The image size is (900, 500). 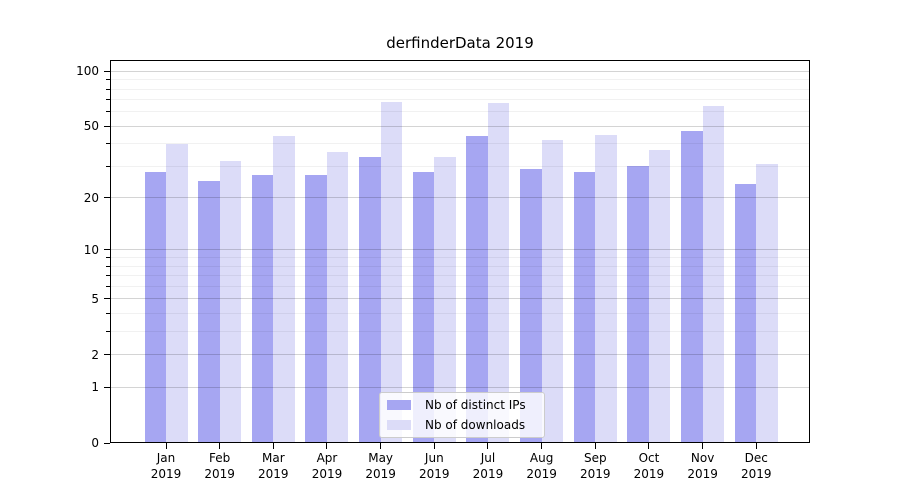 What do you see at coordinates (95, 354) in the screenshot?
I see `y-tick-label: 2` at bounding box center [95, 354].